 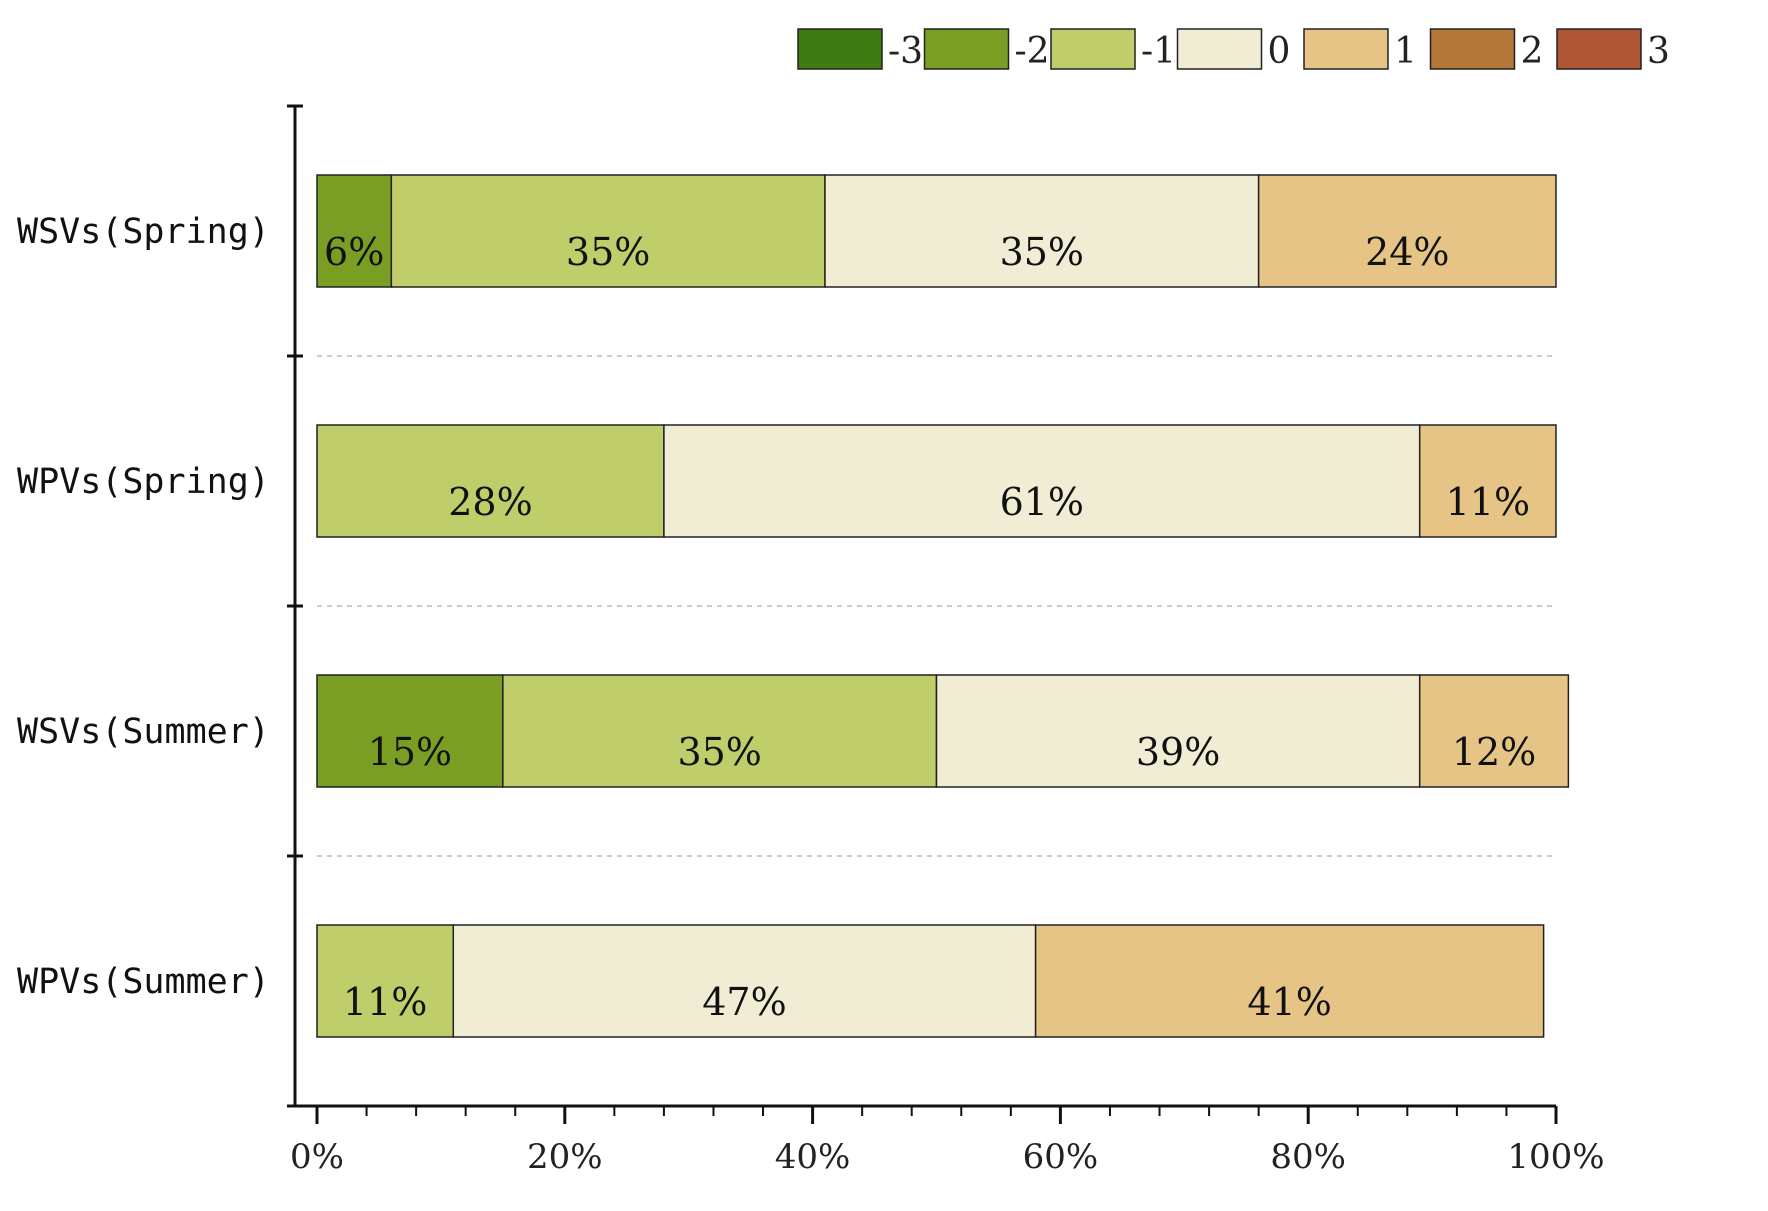 I want to click on x-tick-label: 80%, so click(x=1308, y=1157).